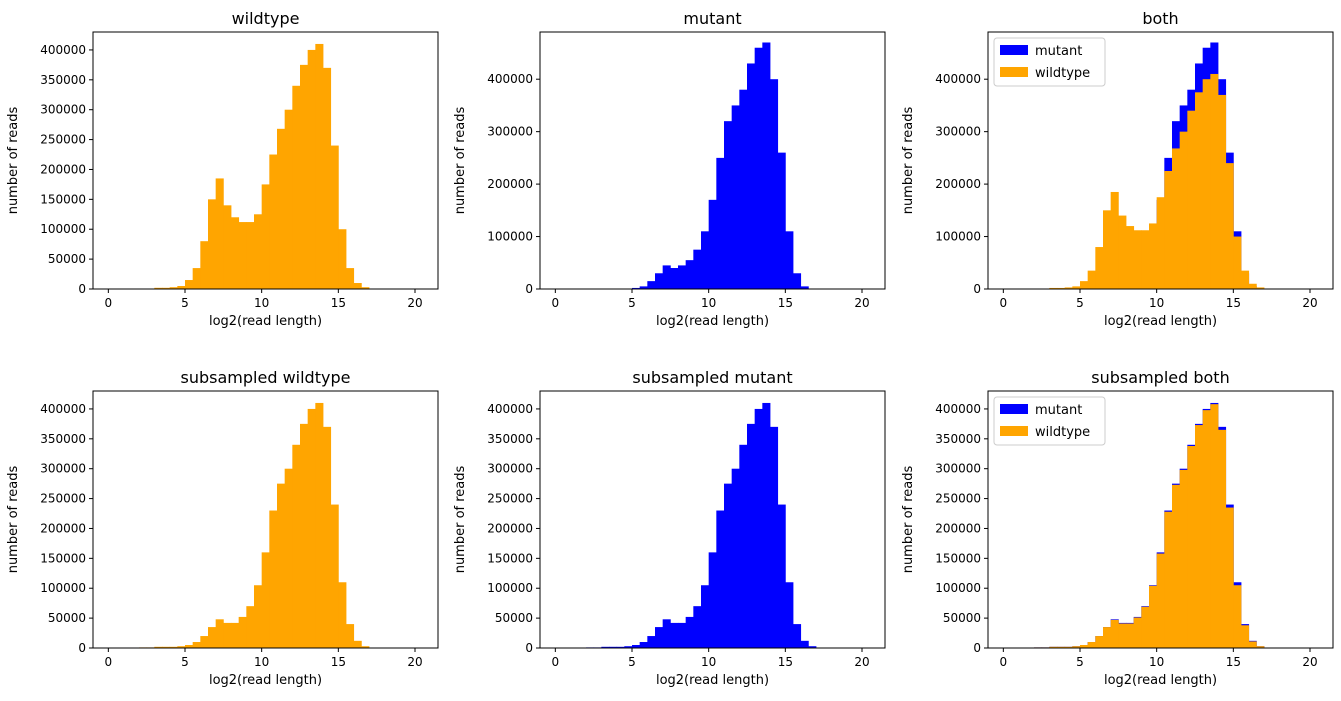  I want to click on y-tick-label: 250000, so click(63, 499).